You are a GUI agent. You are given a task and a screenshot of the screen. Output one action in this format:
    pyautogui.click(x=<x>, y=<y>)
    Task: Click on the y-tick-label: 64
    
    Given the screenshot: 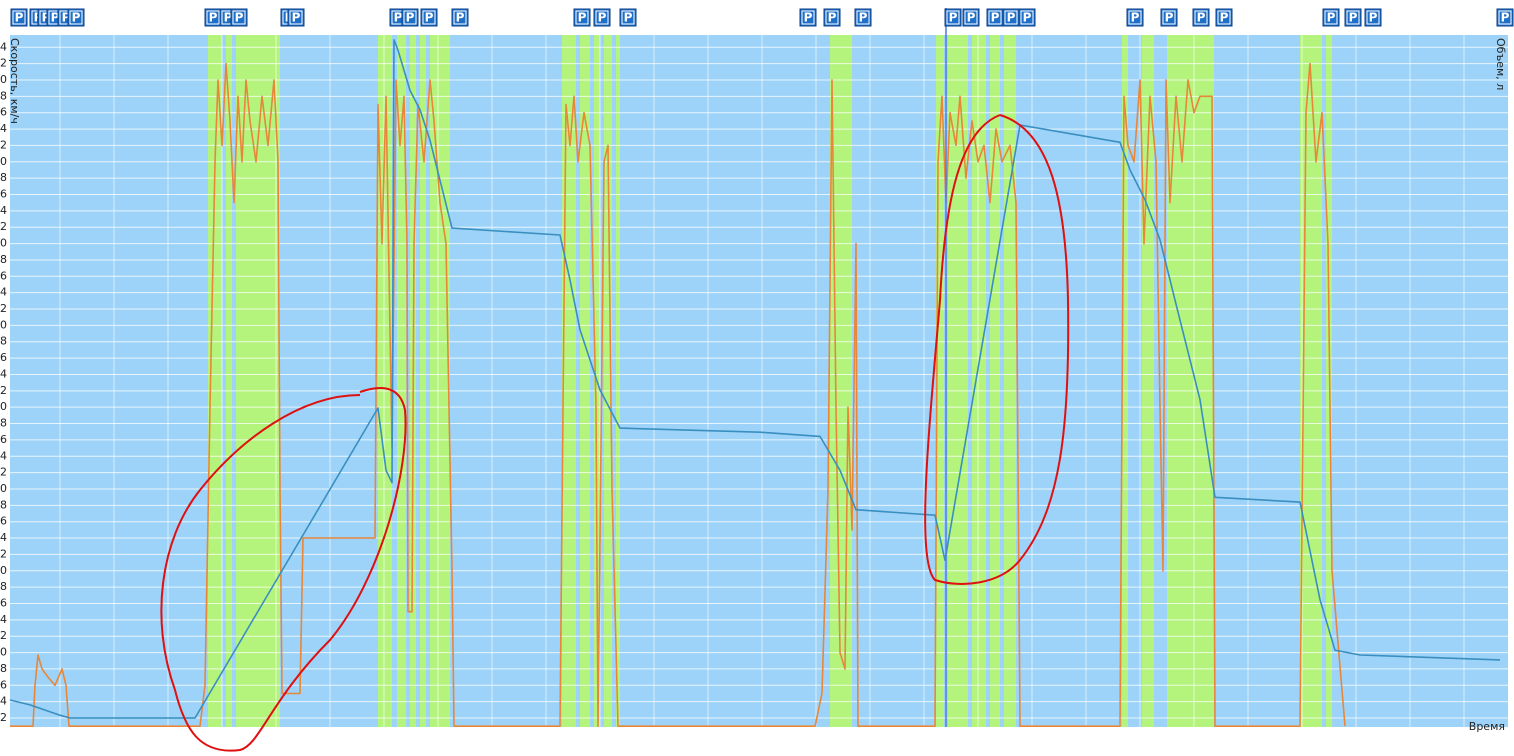 What is the action you would take?
    pyautogui.click(x=3, y=210)
    